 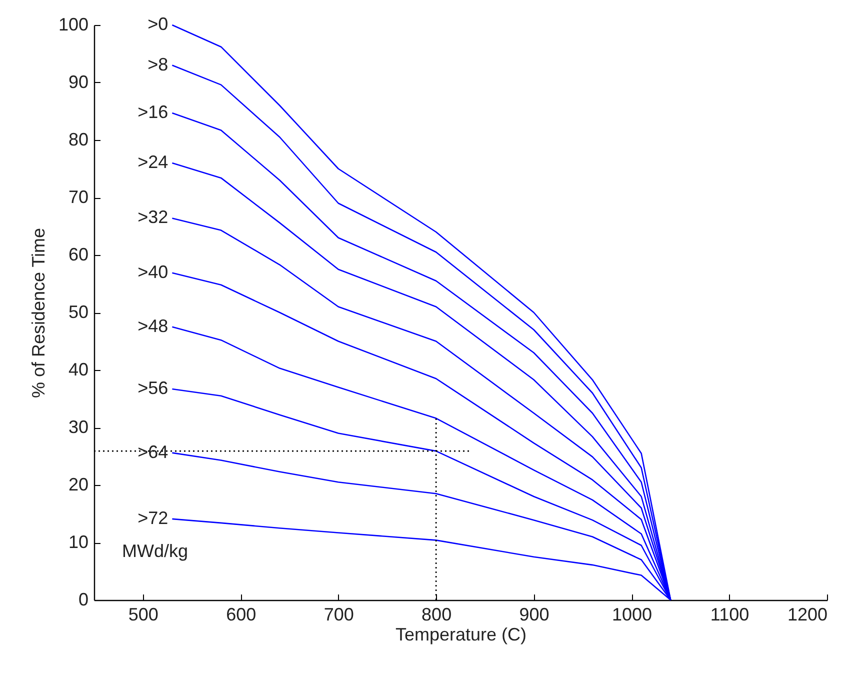 What do you see at coordinates (143, 614) in the screenshot?
I see `x-tick-label: 500` at bounding box center [143, 614].